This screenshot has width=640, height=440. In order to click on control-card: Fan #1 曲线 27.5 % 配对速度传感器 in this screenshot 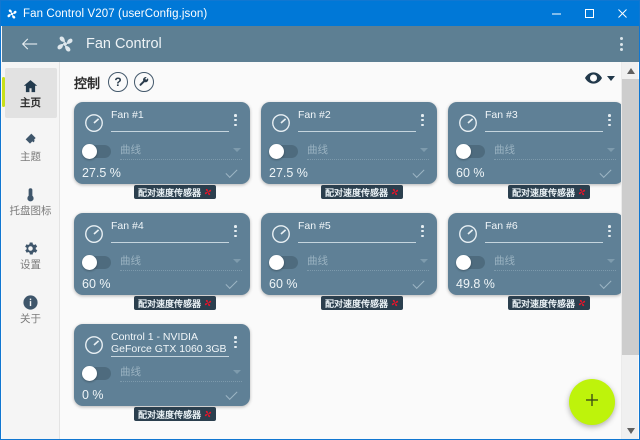, I will do `click(162, 150)`.